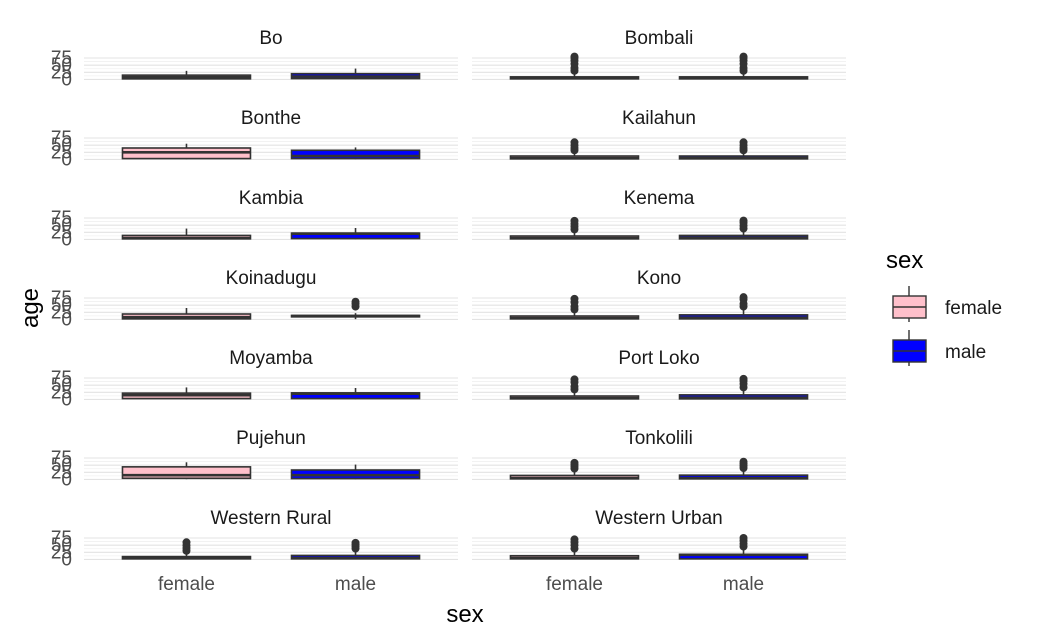 The height and width of the screenshot is (642, 1039). I want to click on facet-title: Kambia, so click(271, 198).